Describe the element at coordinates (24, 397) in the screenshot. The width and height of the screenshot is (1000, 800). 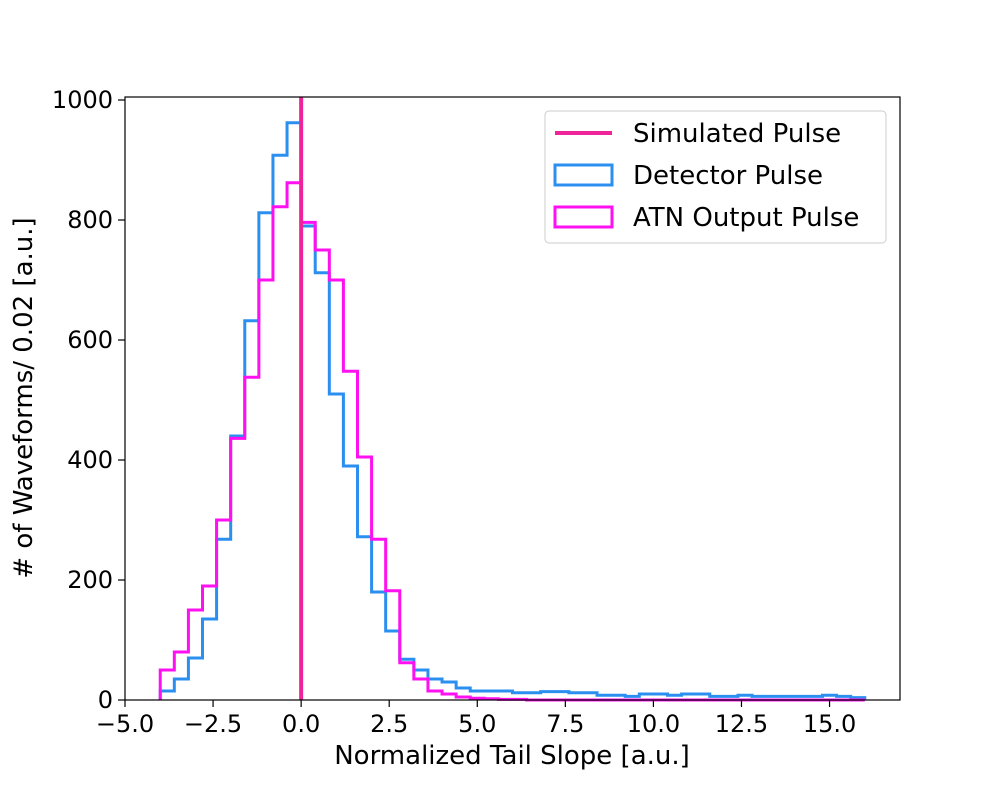
I see `y-axis-label: # of Waveforms/ 0.02 [a.u.]` at that location.